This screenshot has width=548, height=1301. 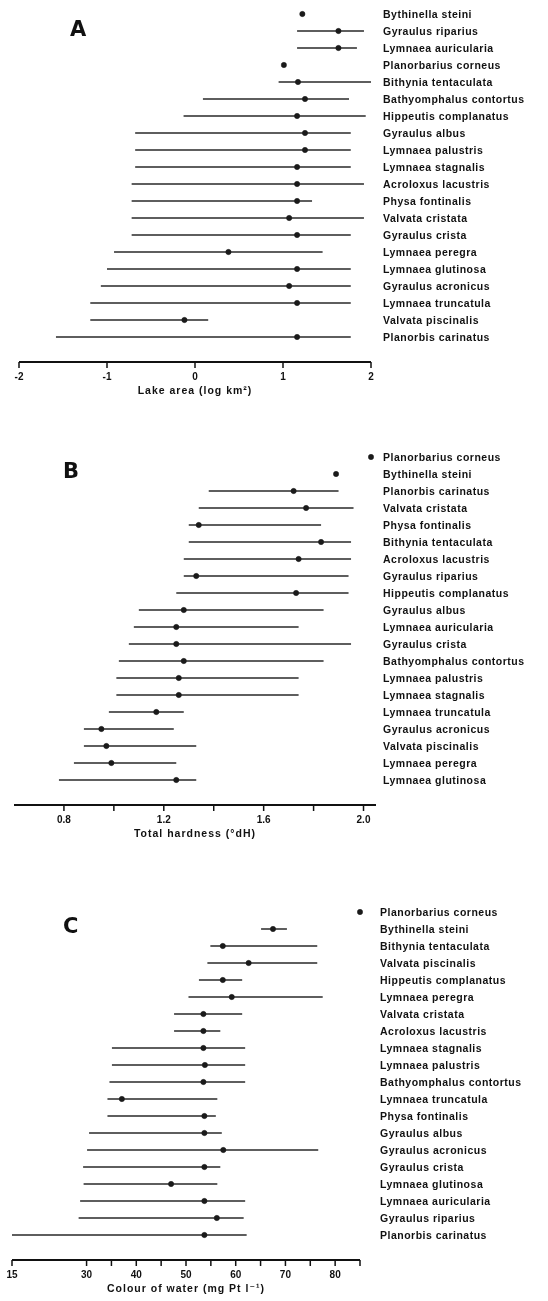 What do you see at coordinates (71, 471) in the screenshot?
I see `chart-title: B` at bounding box center [71, 471].